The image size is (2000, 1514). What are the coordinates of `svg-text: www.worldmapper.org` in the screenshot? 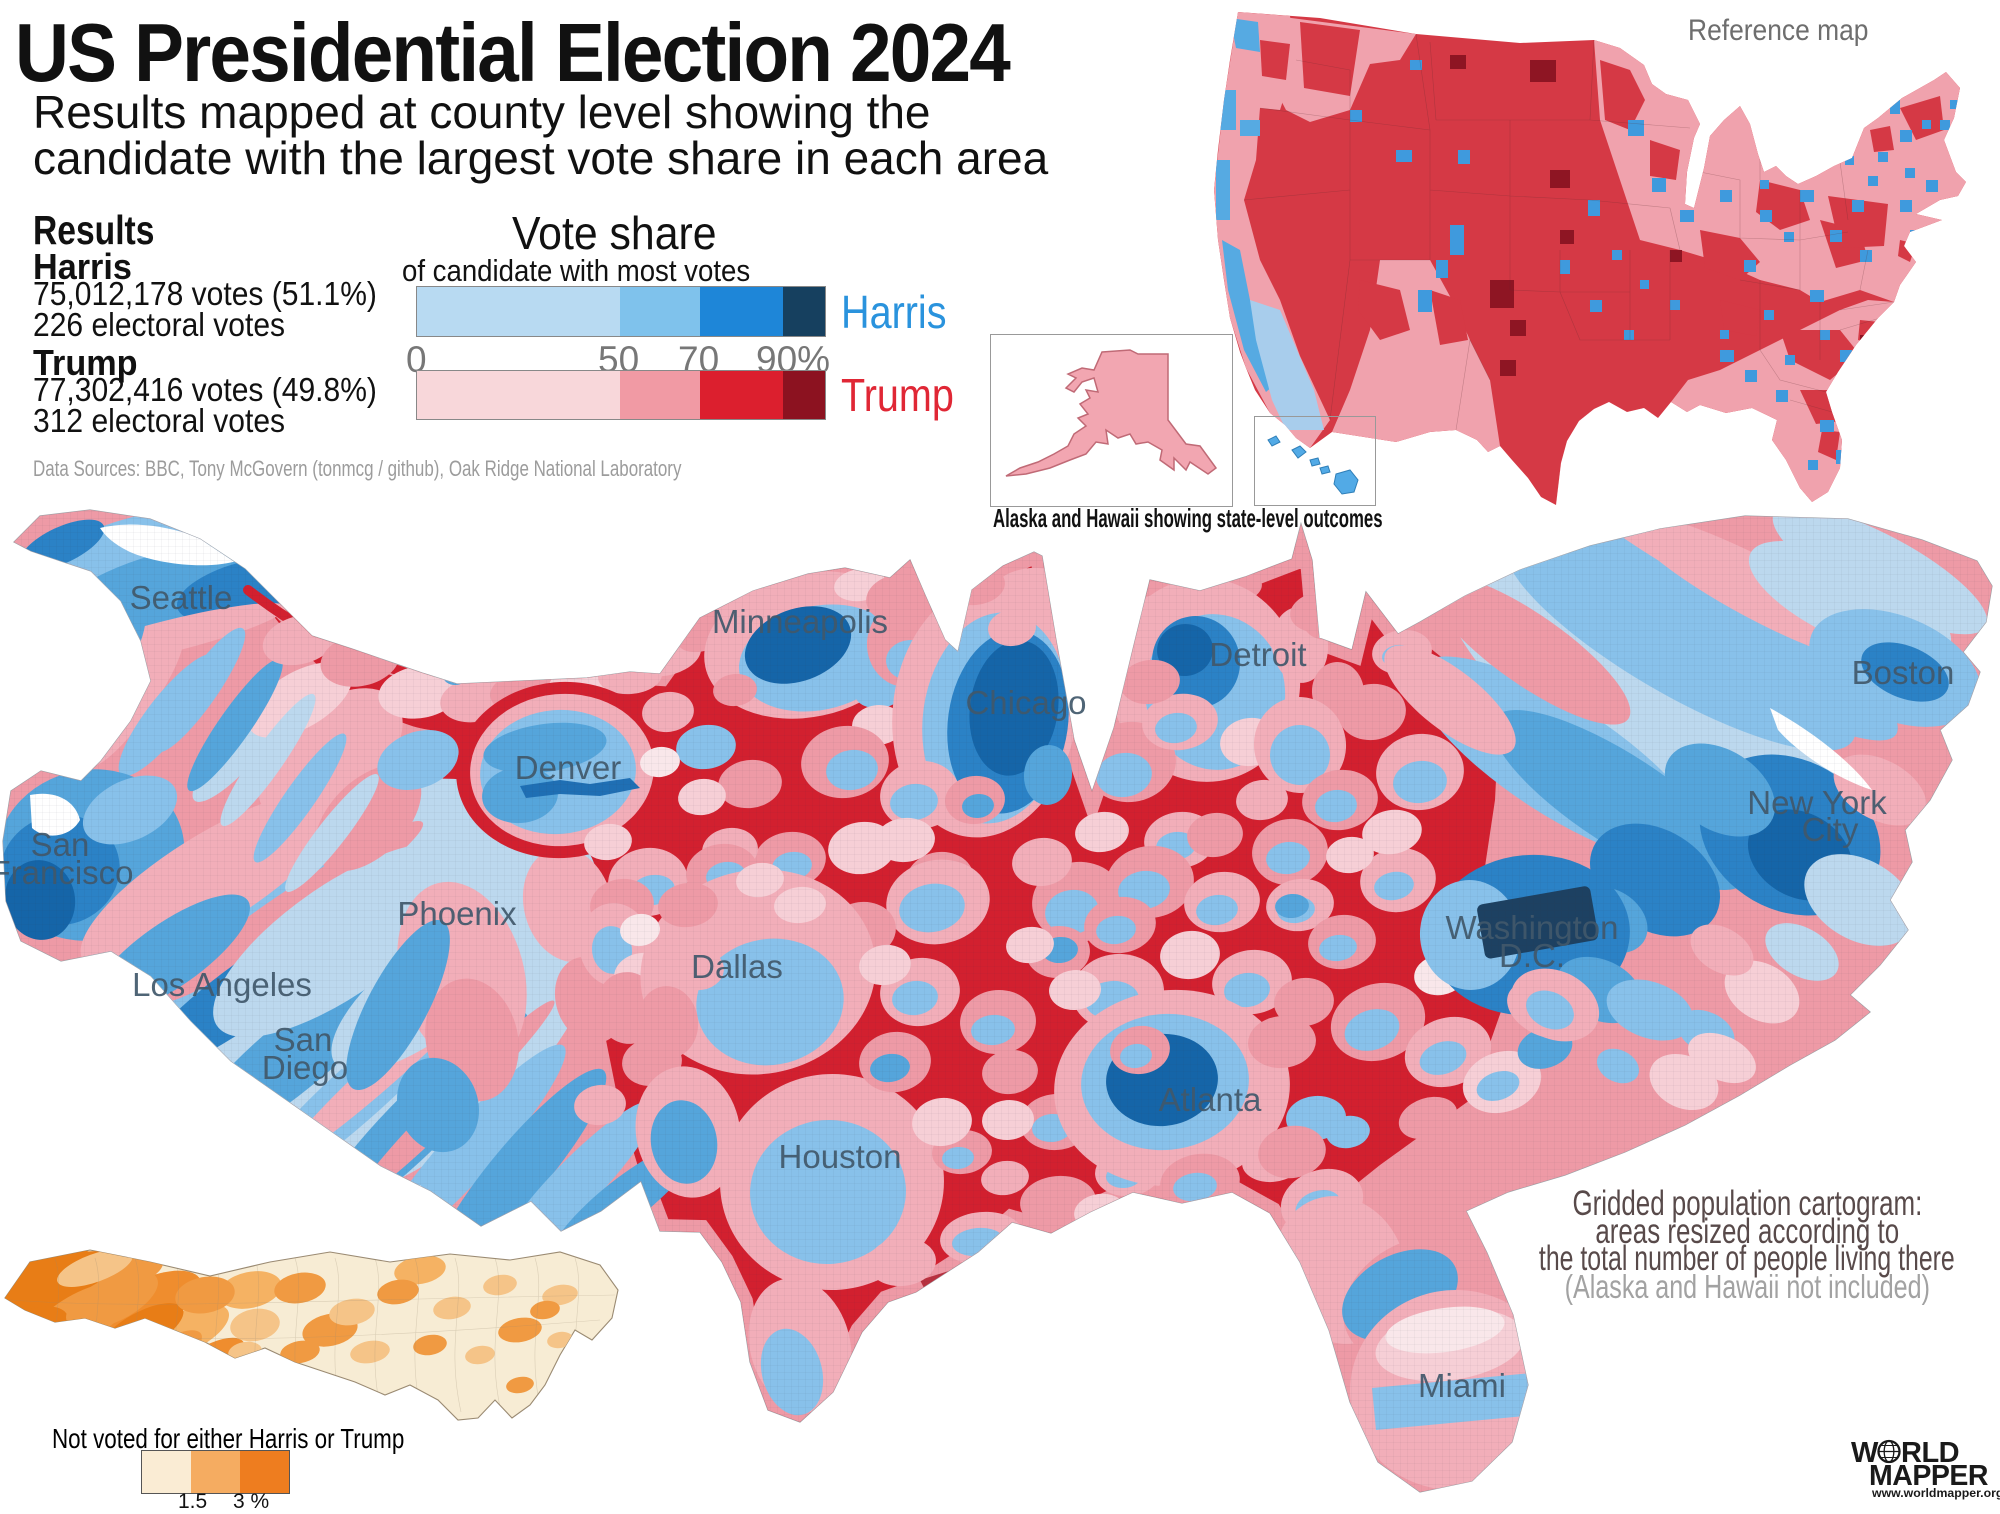 It's located at (1935, 1493).